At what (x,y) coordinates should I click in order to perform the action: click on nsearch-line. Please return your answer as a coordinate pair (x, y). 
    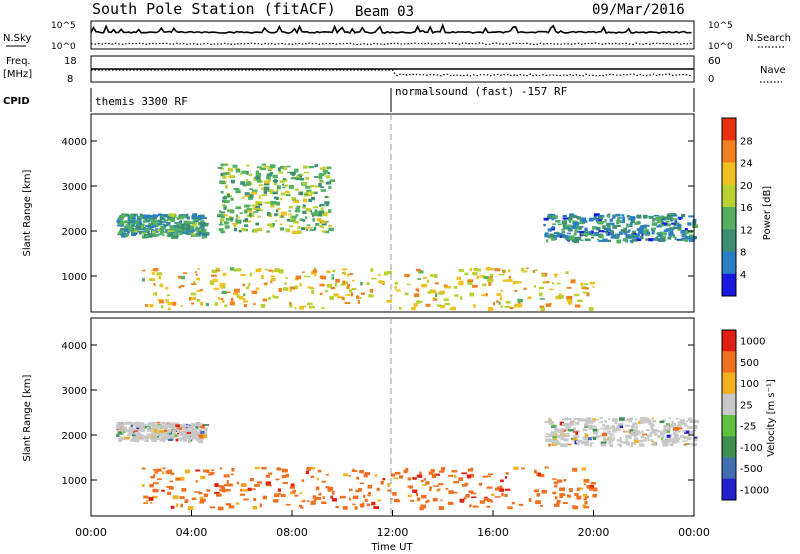
    Looking at the image, I should click on (391, 44).